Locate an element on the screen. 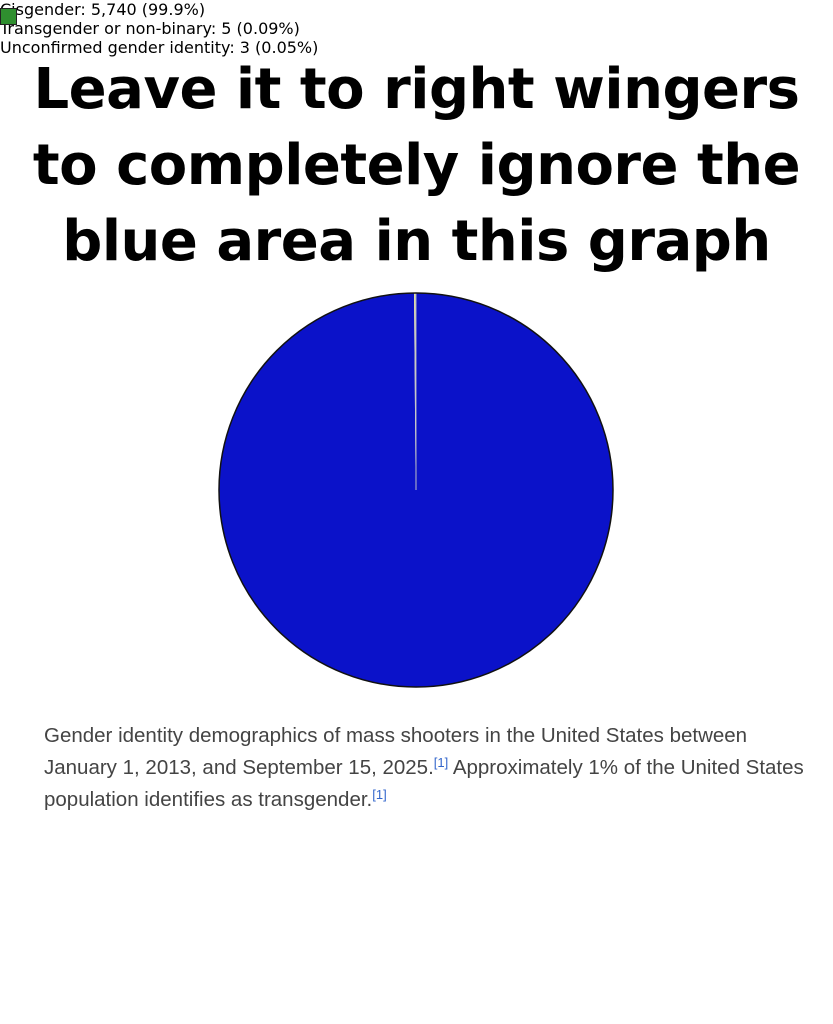  legend-label: Unconfirmed gender identity: 3 (0.05%) is located at coordinates (159, 47).